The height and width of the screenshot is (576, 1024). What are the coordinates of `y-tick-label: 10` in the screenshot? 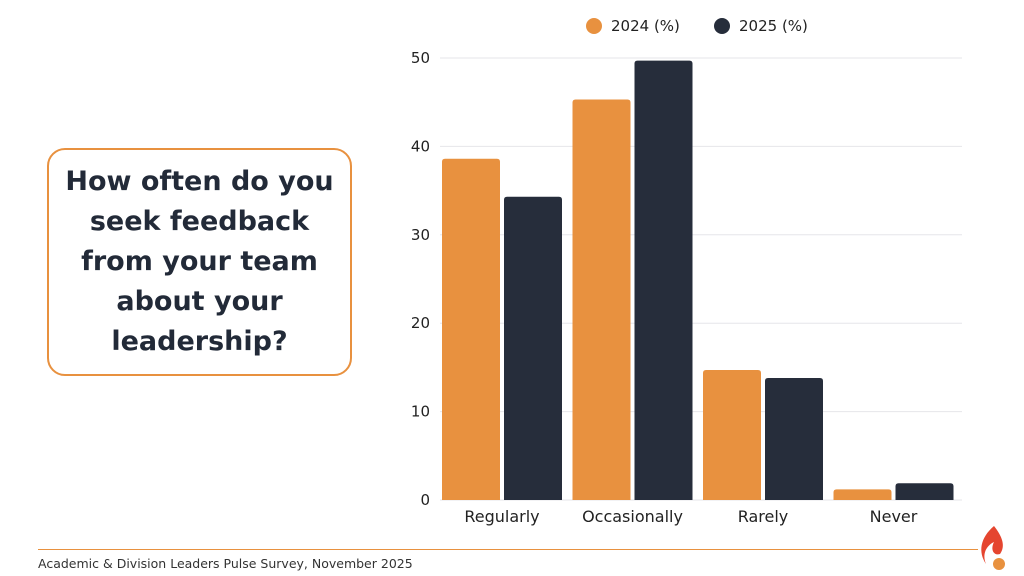 It's located at (420, 412).